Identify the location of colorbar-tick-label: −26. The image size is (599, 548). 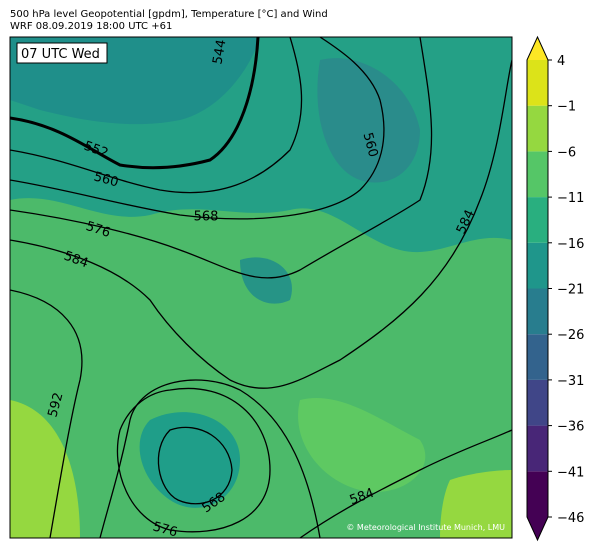
(570, 335).